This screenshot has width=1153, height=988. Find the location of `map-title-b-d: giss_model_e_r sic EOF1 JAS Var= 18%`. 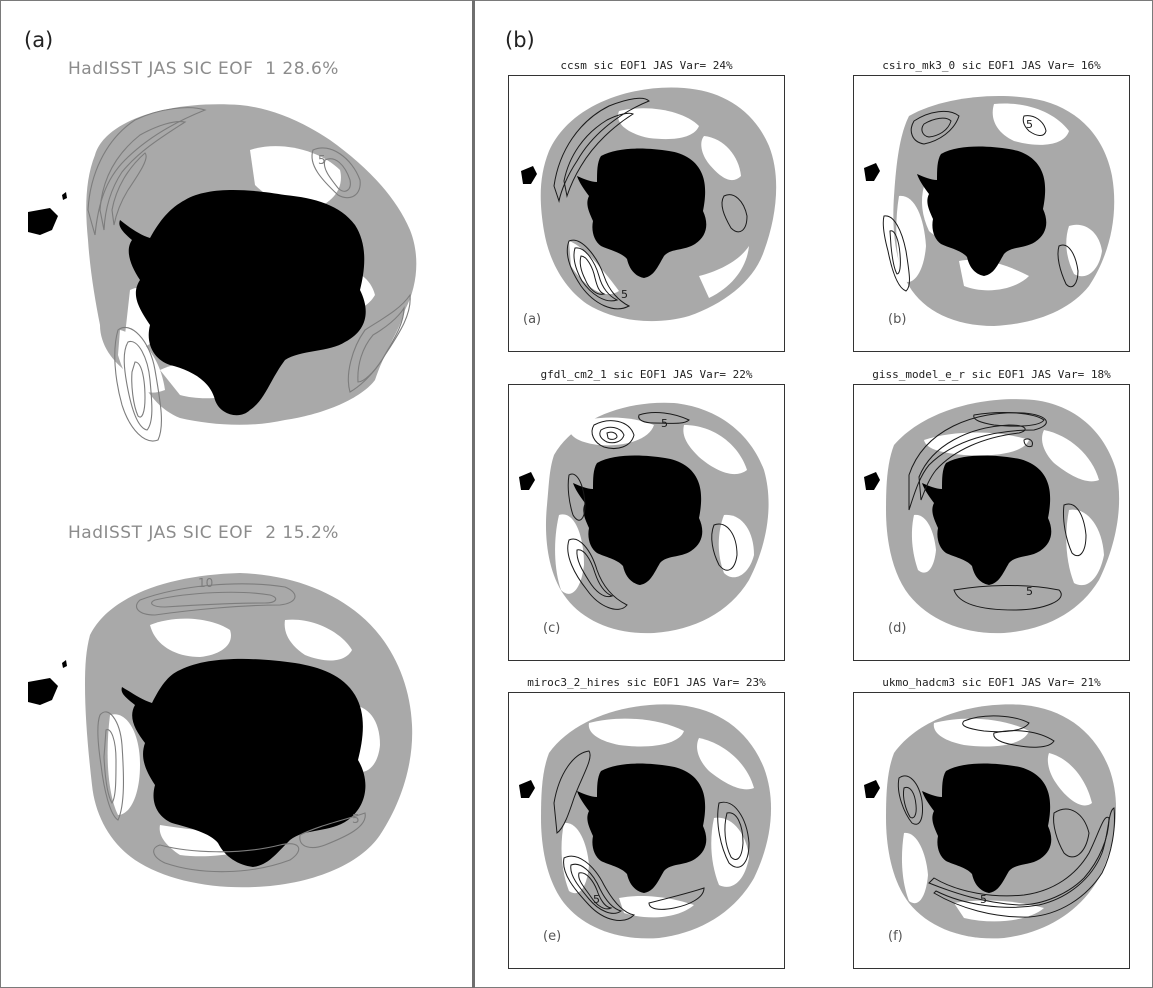

map-title-b-d: giss_model_e_r sic EOF1 JAS Var= 18% is located at coordinates (991, 374).